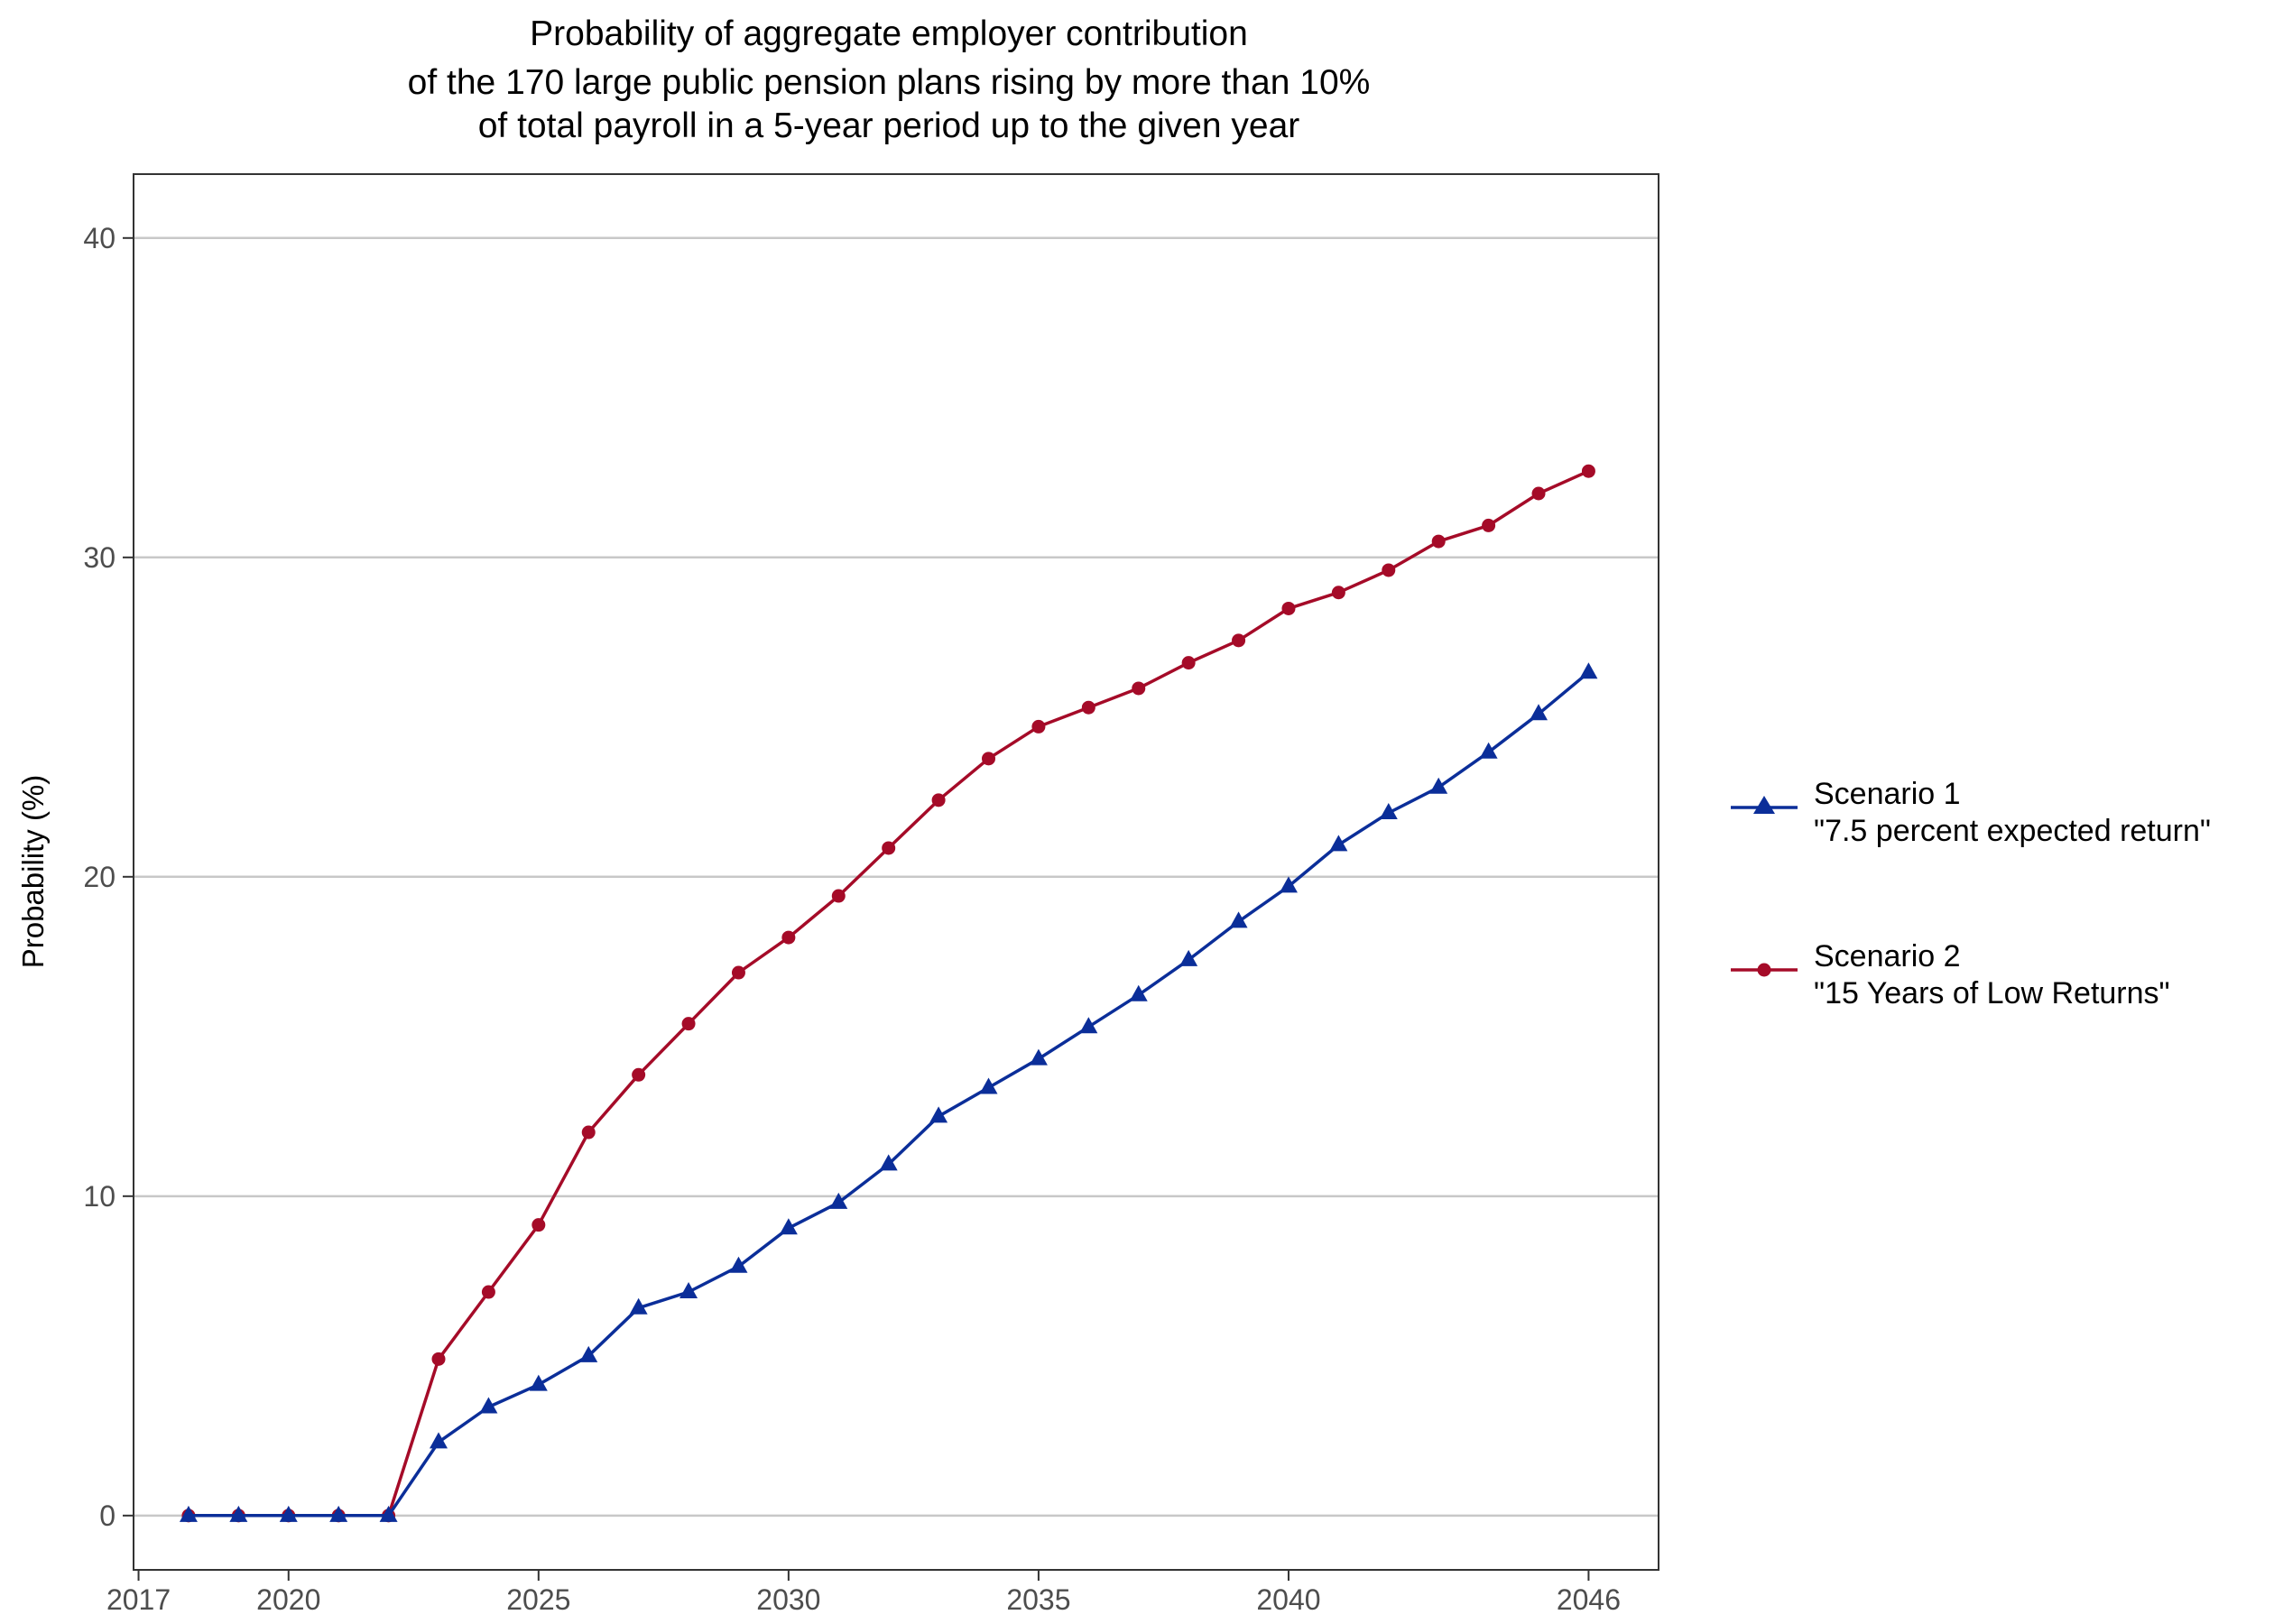  Describe the element at coordinates (788, 1600) in the screenshot. I see `x-tick-label: 2030` at that location.